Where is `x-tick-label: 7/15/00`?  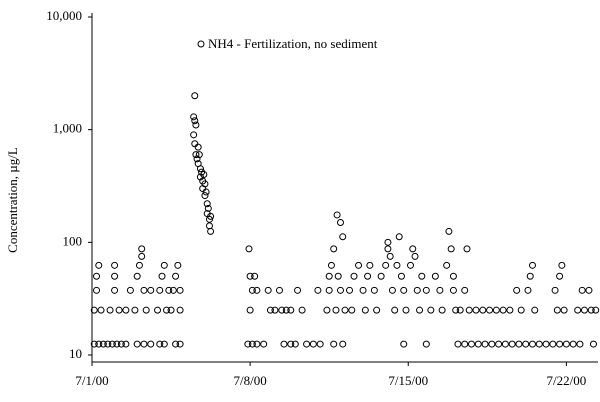 x-tick-label: 7/15/00 is located at coordinates (408, 380).